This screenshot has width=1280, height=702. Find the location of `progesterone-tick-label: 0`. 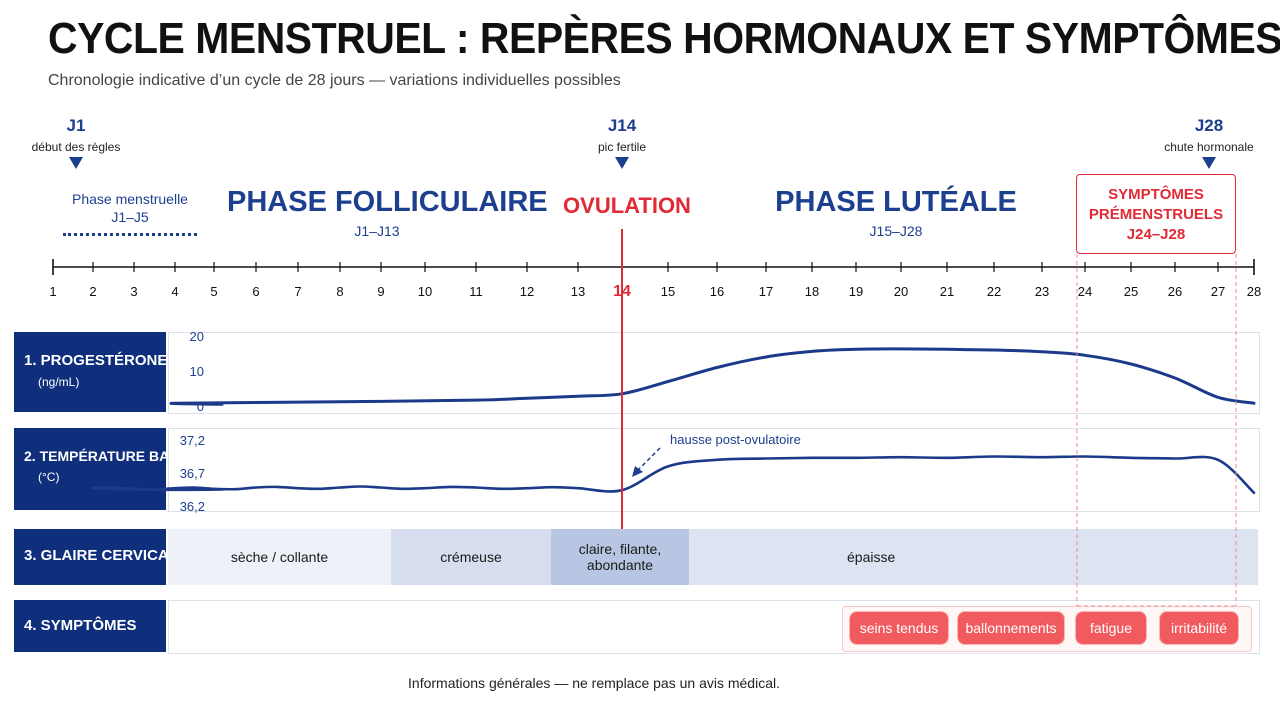

progesterone-tick-label: 0 is located at coordinates (200, 406).